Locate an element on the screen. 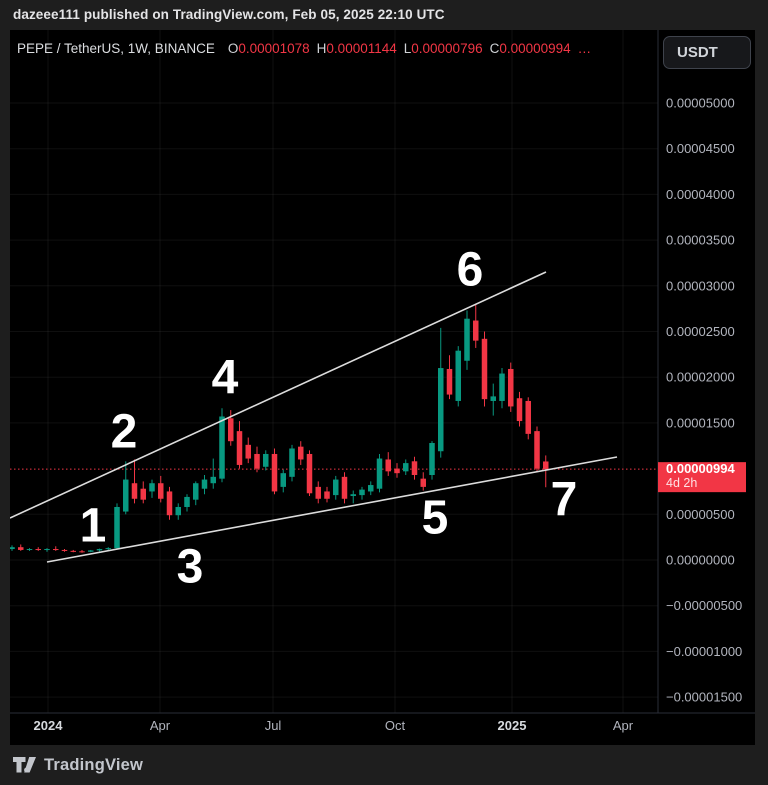 This screenshot has width=768, height=785. price-tick-label: 0.00005000 is located at coordinates (700, 103).